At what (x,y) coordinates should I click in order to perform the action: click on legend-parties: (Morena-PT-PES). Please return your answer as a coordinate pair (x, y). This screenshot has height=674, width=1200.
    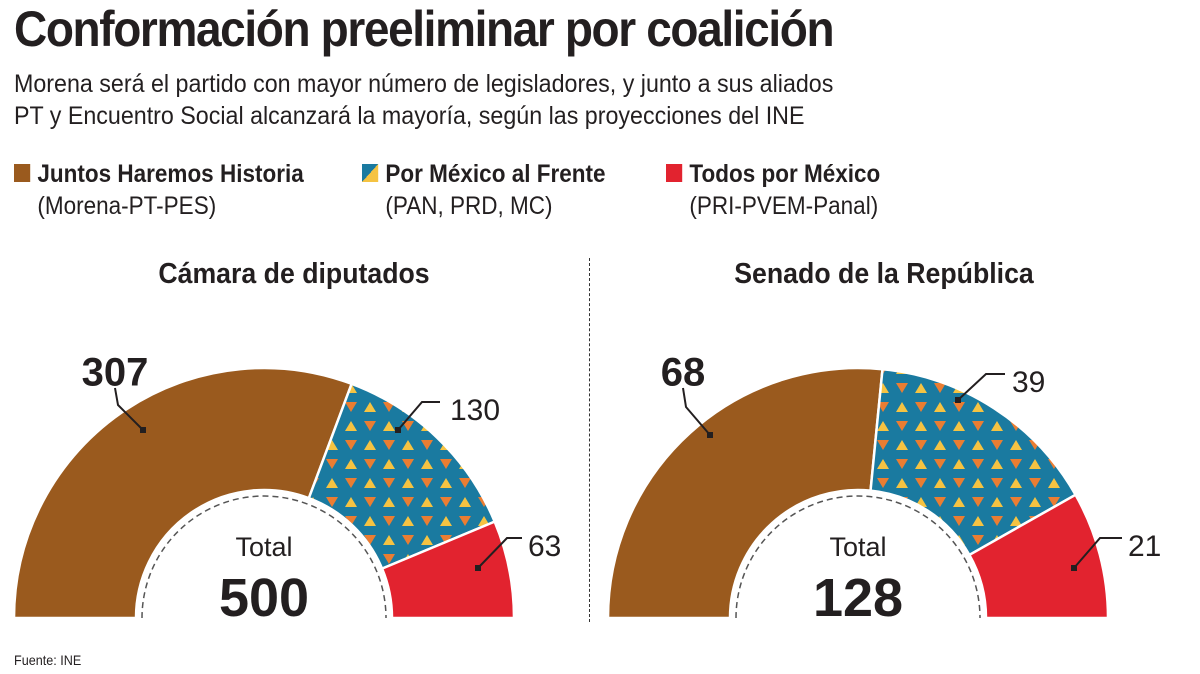
    Looking at the image, I should click on (127, 206).